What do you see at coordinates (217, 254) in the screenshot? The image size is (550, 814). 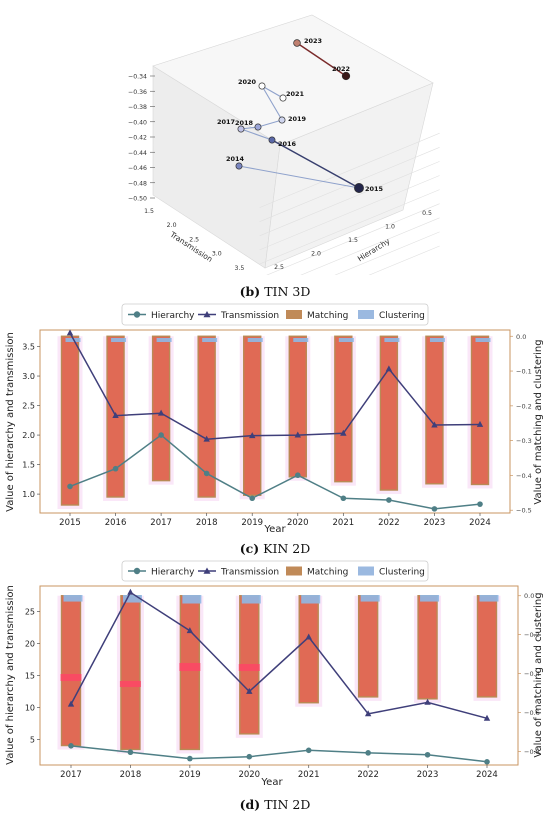 I see `transmission-tick-label: 3.0` at bounding box center [217, 254].